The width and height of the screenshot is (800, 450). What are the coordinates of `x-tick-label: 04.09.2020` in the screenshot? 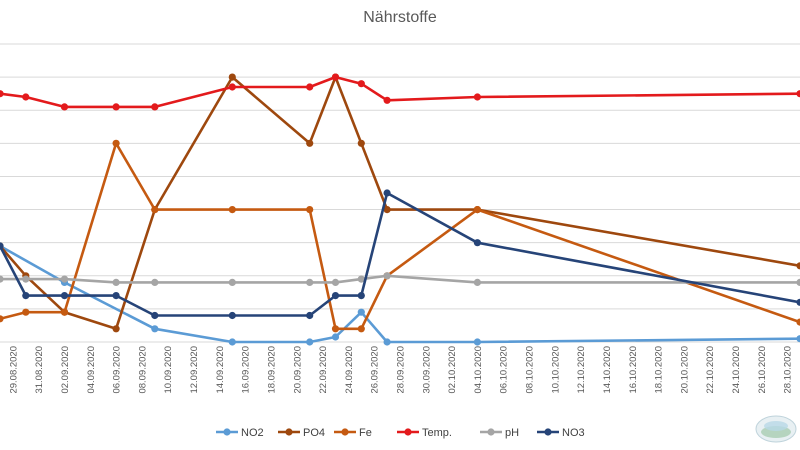 It's located at (91, 370).